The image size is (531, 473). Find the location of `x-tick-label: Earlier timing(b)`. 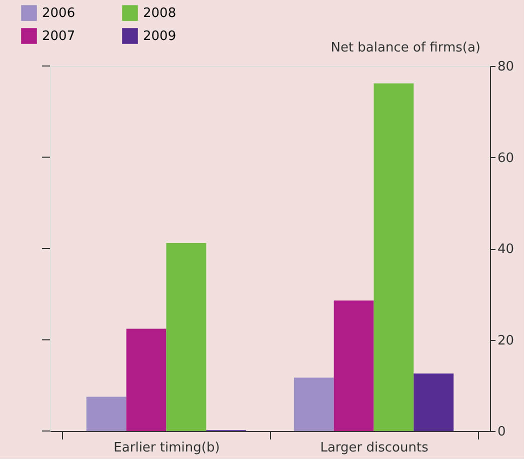

x-tick-label: Earlier timing(b) is located at coordinates (167, 448).